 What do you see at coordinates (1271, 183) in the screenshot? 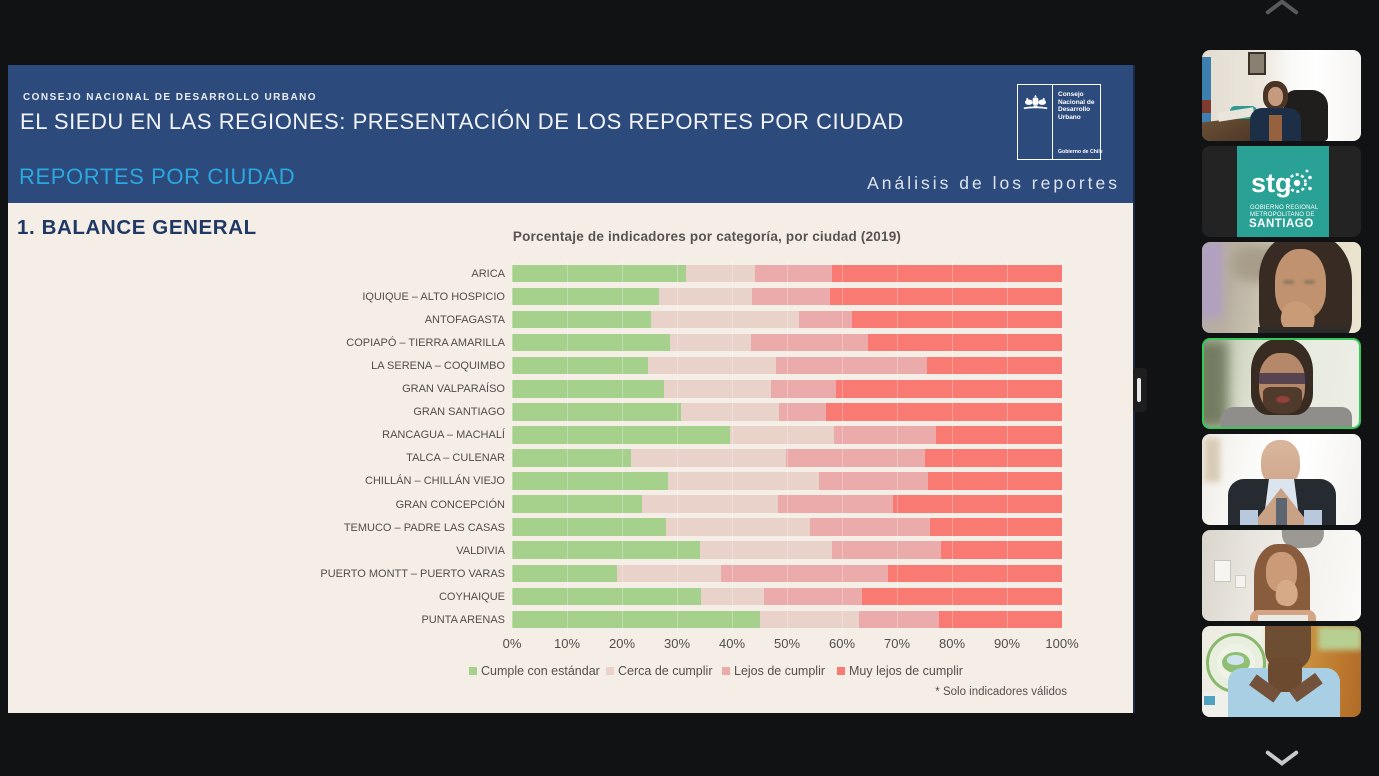
I see `svg-text: stg` at bounding box center [1271, 183].